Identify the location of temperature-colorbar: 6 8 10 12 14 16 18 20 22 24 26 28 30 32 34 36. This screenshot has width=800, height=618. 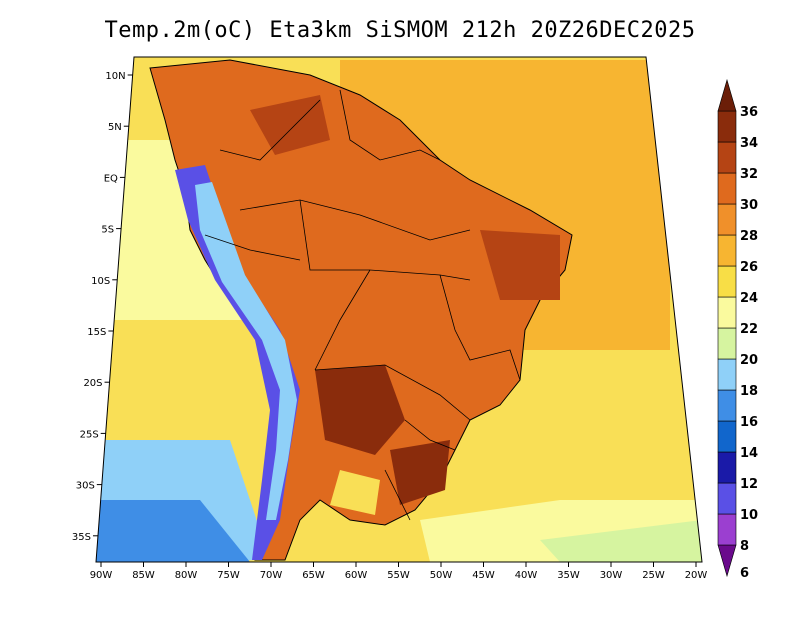
(737, 329).